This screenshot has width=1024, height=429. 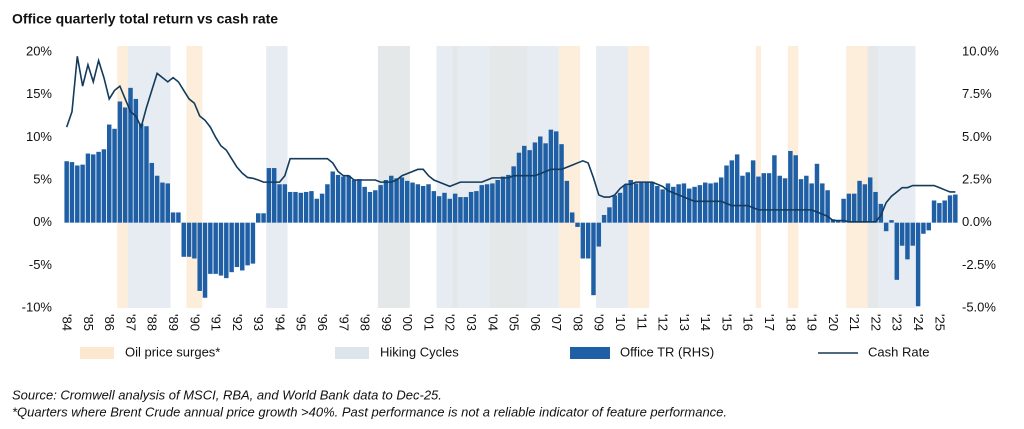 What do you see at coordinates (39, 136) in the screenshot?
I see `y-tick-label: 10%` at bounding box center [39, 136].